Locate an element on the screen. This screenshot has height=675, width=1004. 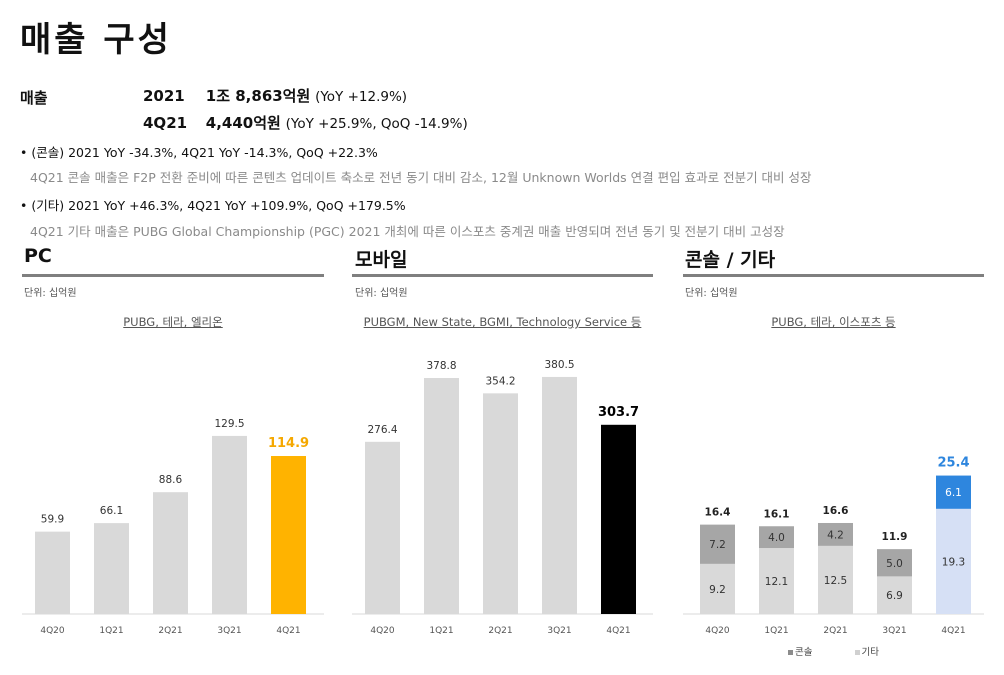
pc-chart-subtitle: PUBG, 테라, 엘리온 is located at coordinates (173, 322).